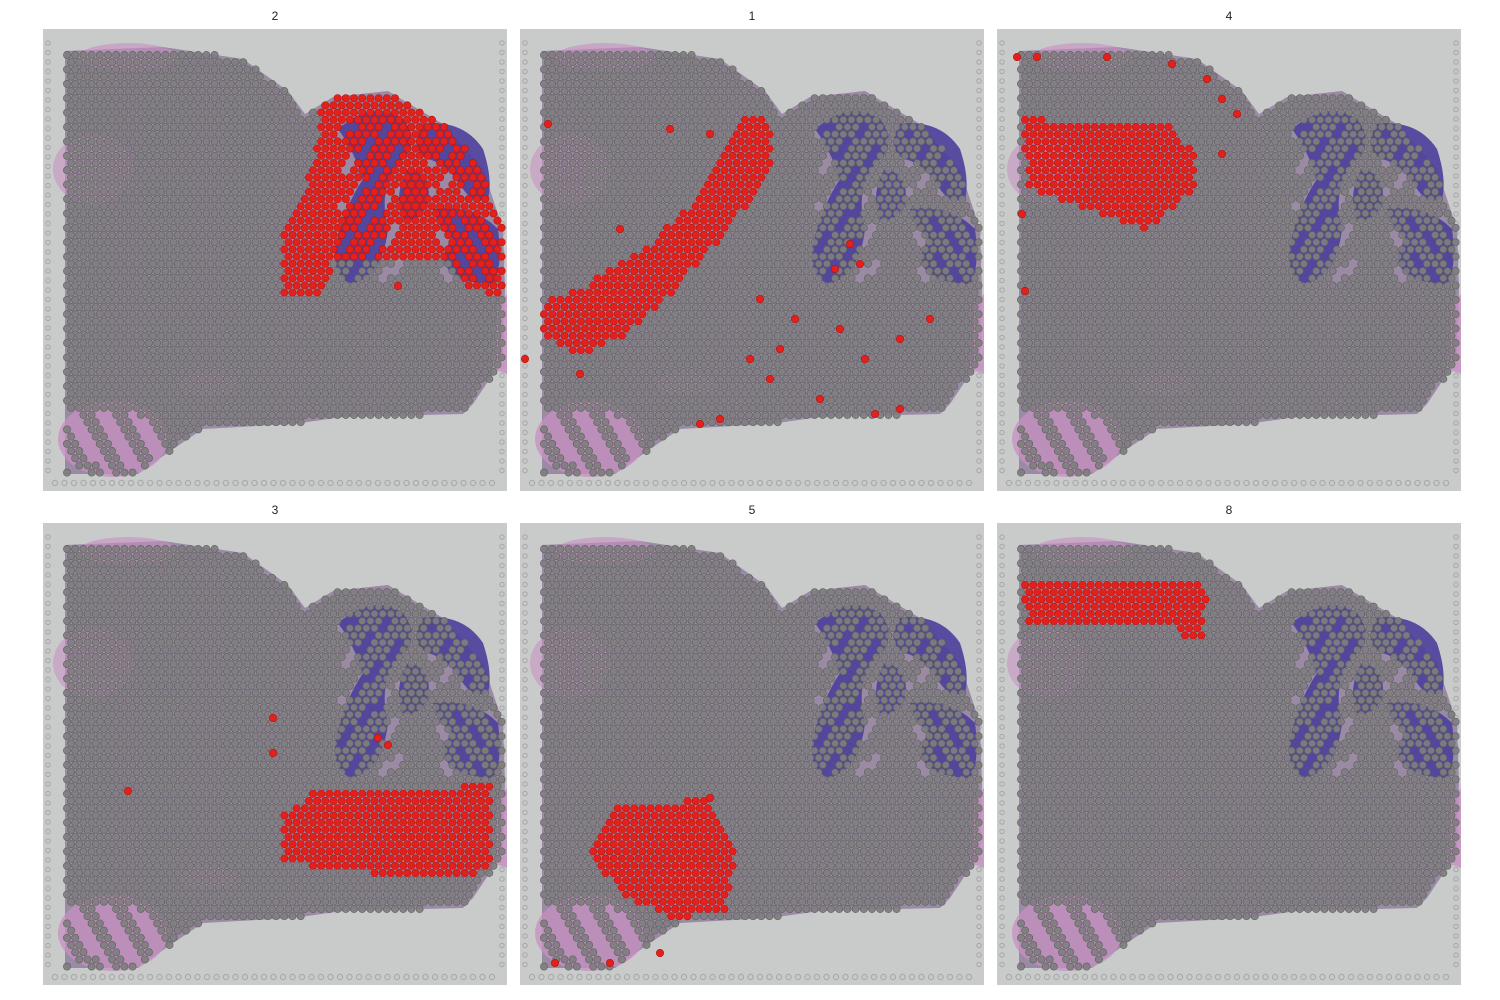 This screenshot has height=1000, width=1500. I want to click on panel-title: 8, so click(1229, 510).